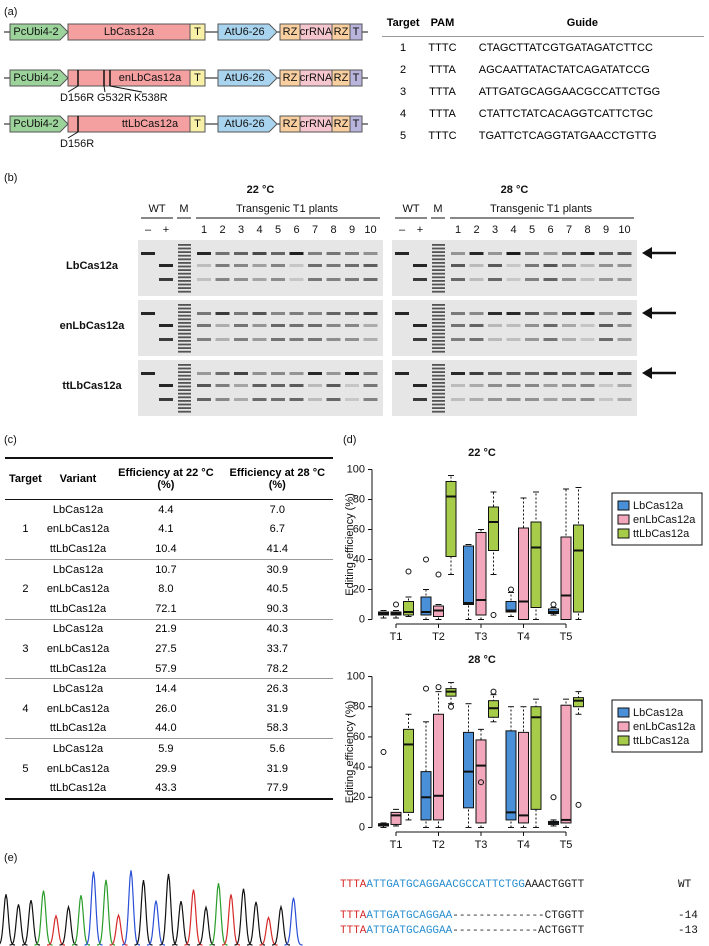 The width and height of the screenshot is (709, 946). What do you see at coordinates (77, 144) in the screenshot?
I see `mutation-label: D156R` at bounding box center [77, 144].